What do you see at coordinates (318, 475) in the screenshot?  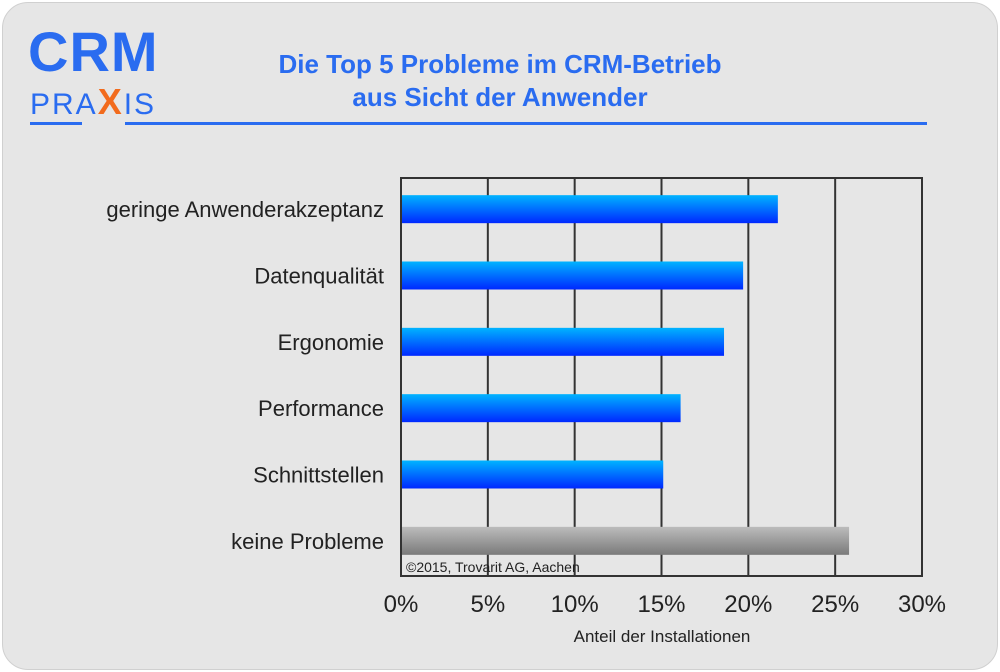 I see `category-label: Schnittstellen` at bounding box center [318, 475].